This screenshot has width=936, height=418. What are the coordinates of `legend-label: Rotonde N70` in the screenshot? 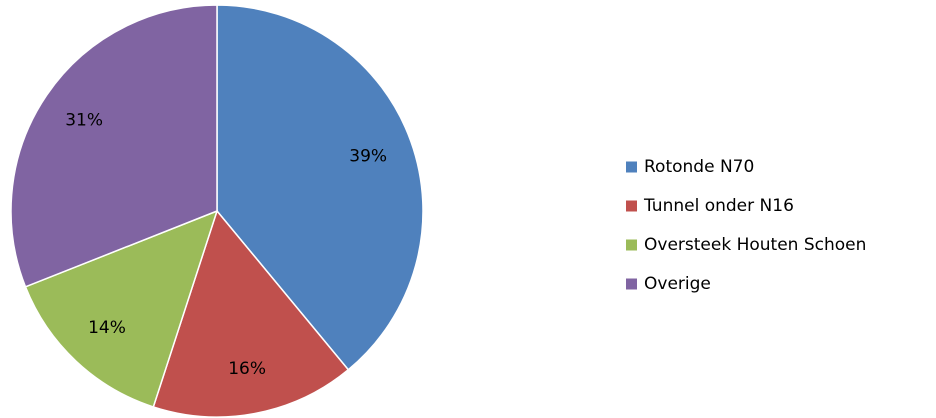 It's located at (699, 167).